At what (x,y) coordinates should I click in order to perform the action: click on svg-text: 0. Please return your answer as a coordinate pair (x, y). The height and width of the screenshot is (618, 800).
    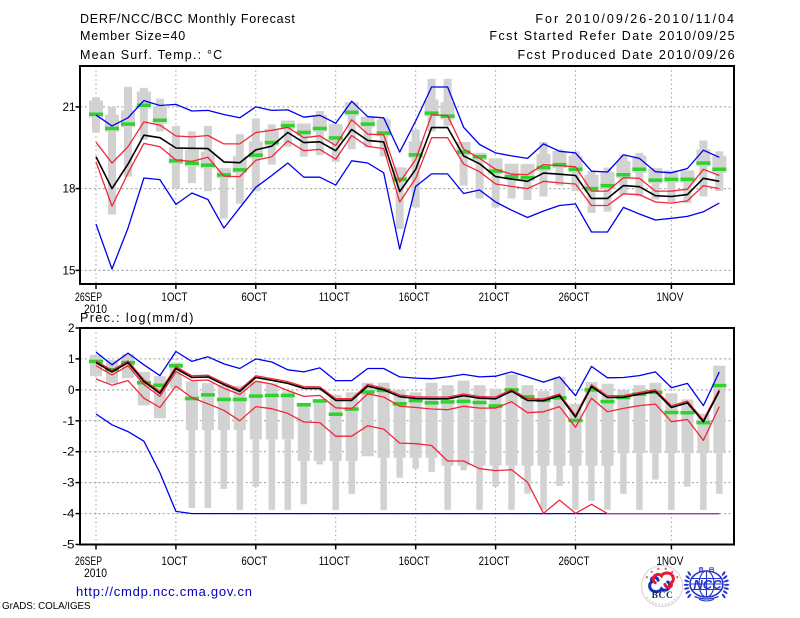
    Looking at the image, I should click on (71, 390).